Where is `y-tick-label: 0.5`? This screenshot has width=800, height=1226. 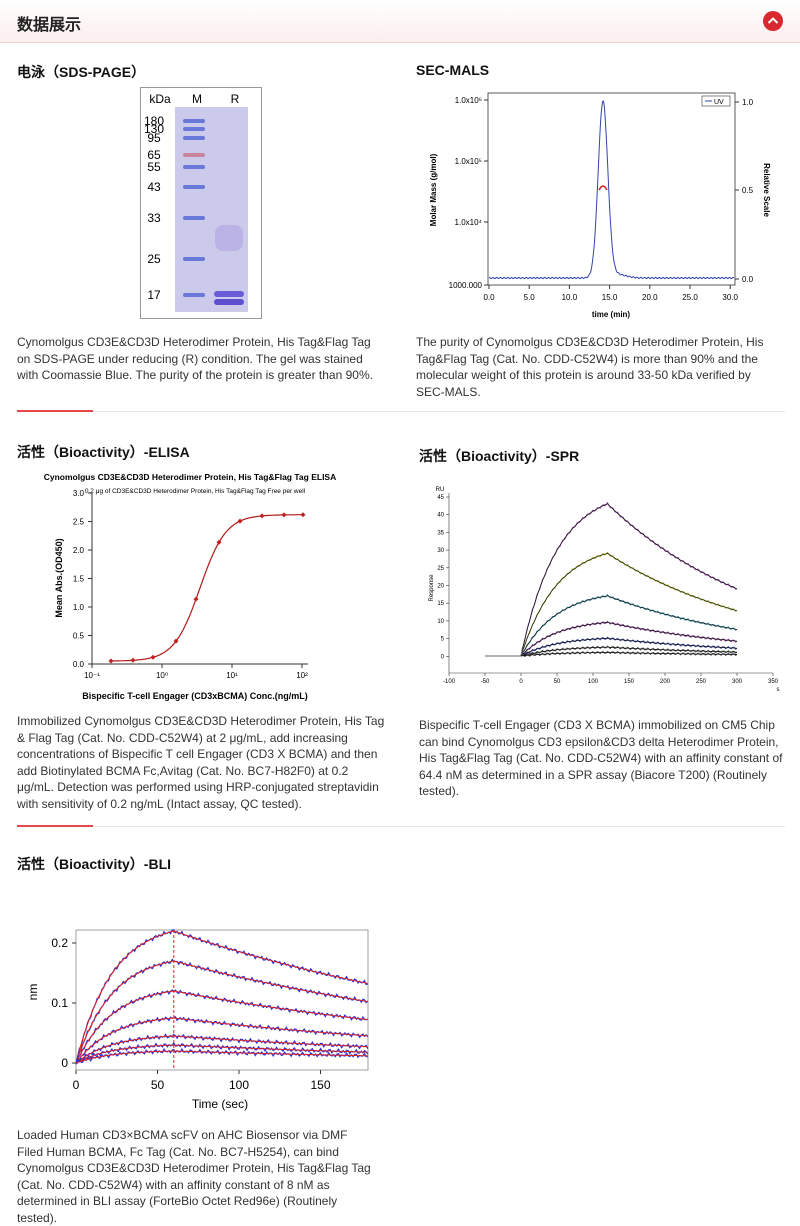
y-tick-label: 0.5 is located at coordinates (79, 636).